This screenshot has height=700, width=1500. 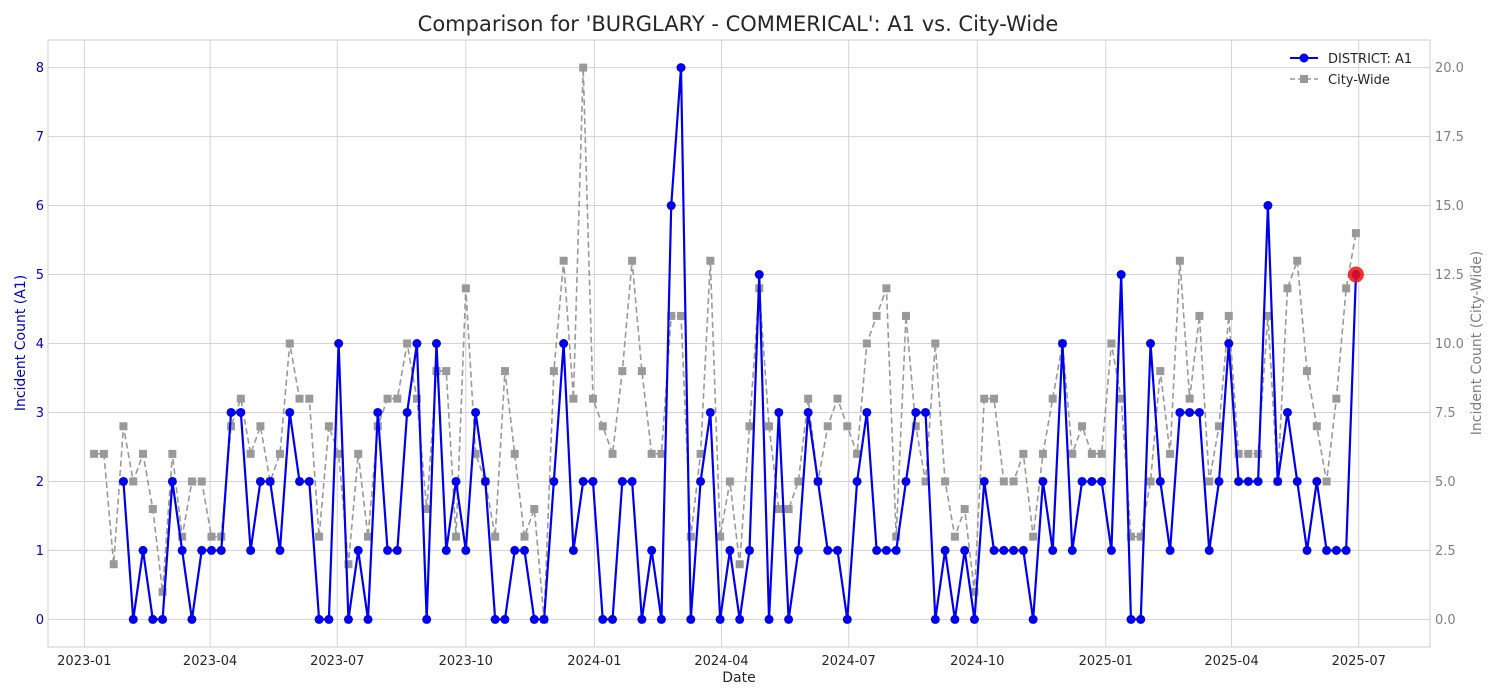 What do you see at coordinates (1359, 661) in the screenshot?
I see `x-tick-label: 2025-07` at bounding box center [1359, 661].